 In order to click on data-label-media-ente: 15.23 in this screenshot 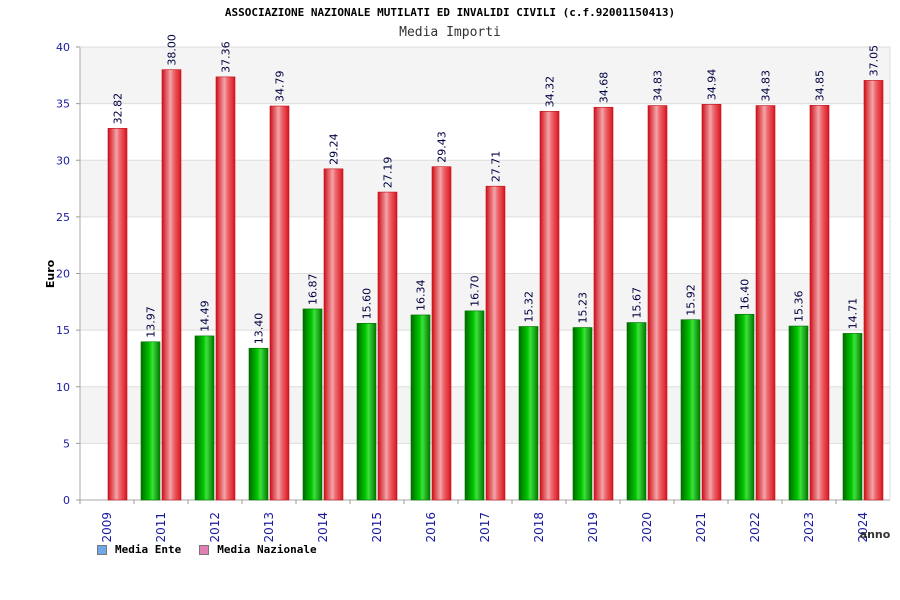, I will do `click(583, 308)`.